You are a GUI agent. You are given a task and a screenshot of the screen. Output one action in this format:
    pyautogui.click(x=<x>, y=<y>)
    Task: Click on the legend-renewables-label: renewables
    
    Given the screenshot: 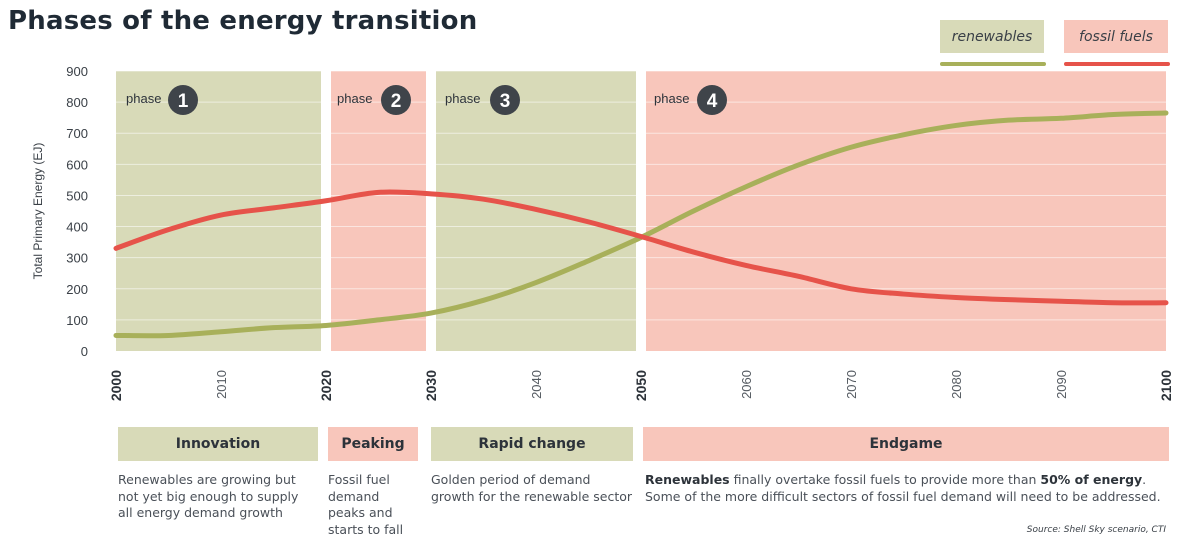 What is the action you would take?
    pyautogui.click(x=992, y=36)
    